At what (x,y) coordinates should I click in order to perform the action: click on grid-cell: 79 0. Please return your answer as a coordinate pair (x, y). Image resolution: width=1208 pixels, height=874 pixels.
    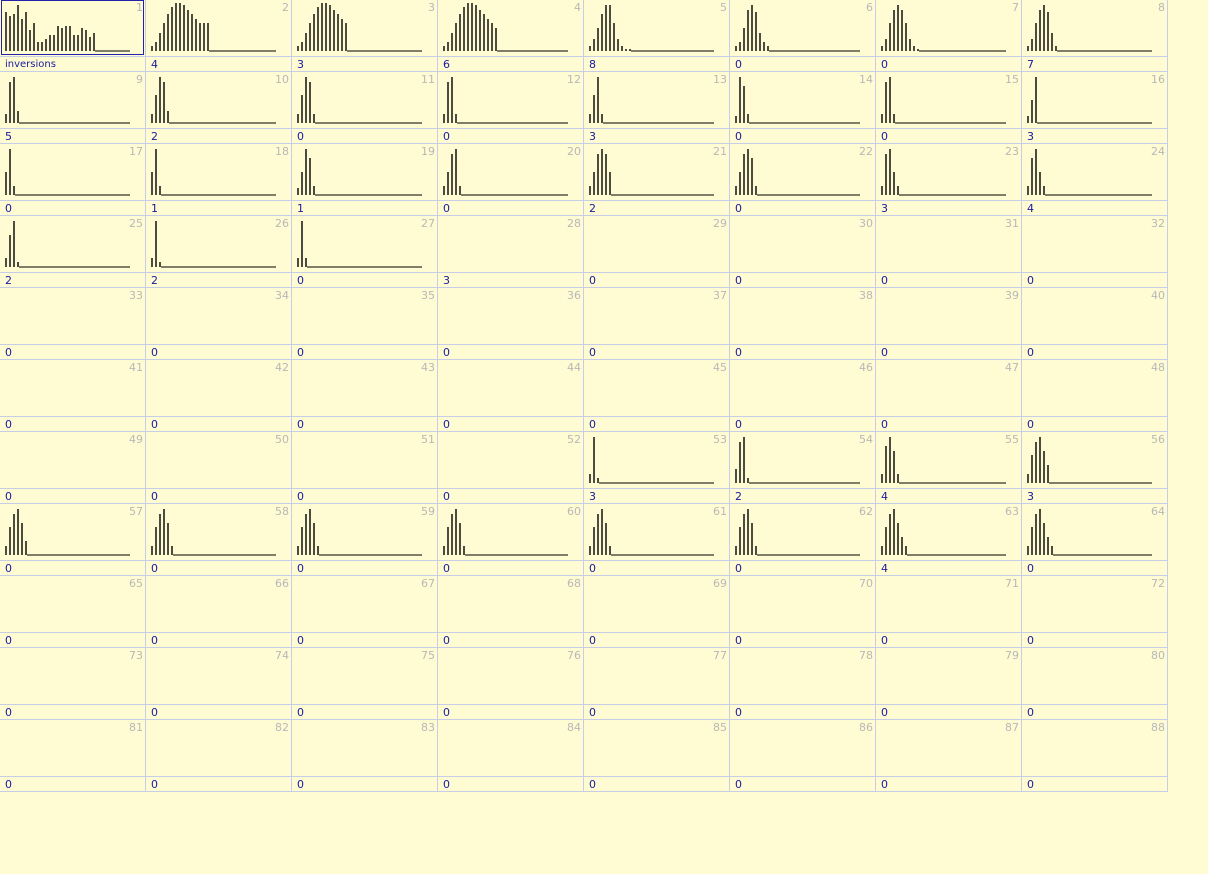
    Looking at the image, I should click on (949, 684).